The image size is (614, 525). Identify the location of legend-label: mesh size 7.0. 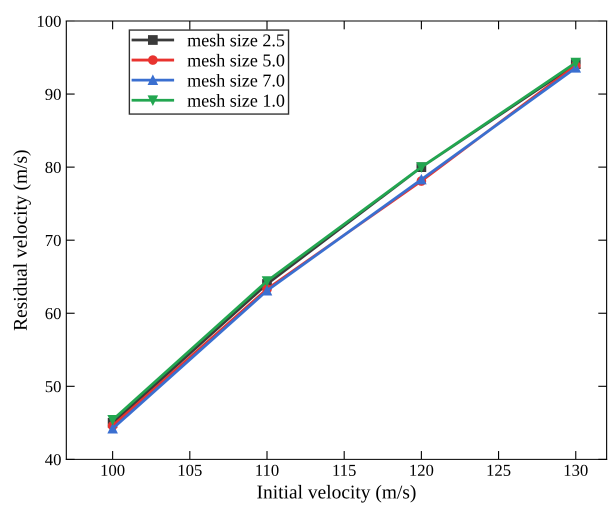
(236, 80).